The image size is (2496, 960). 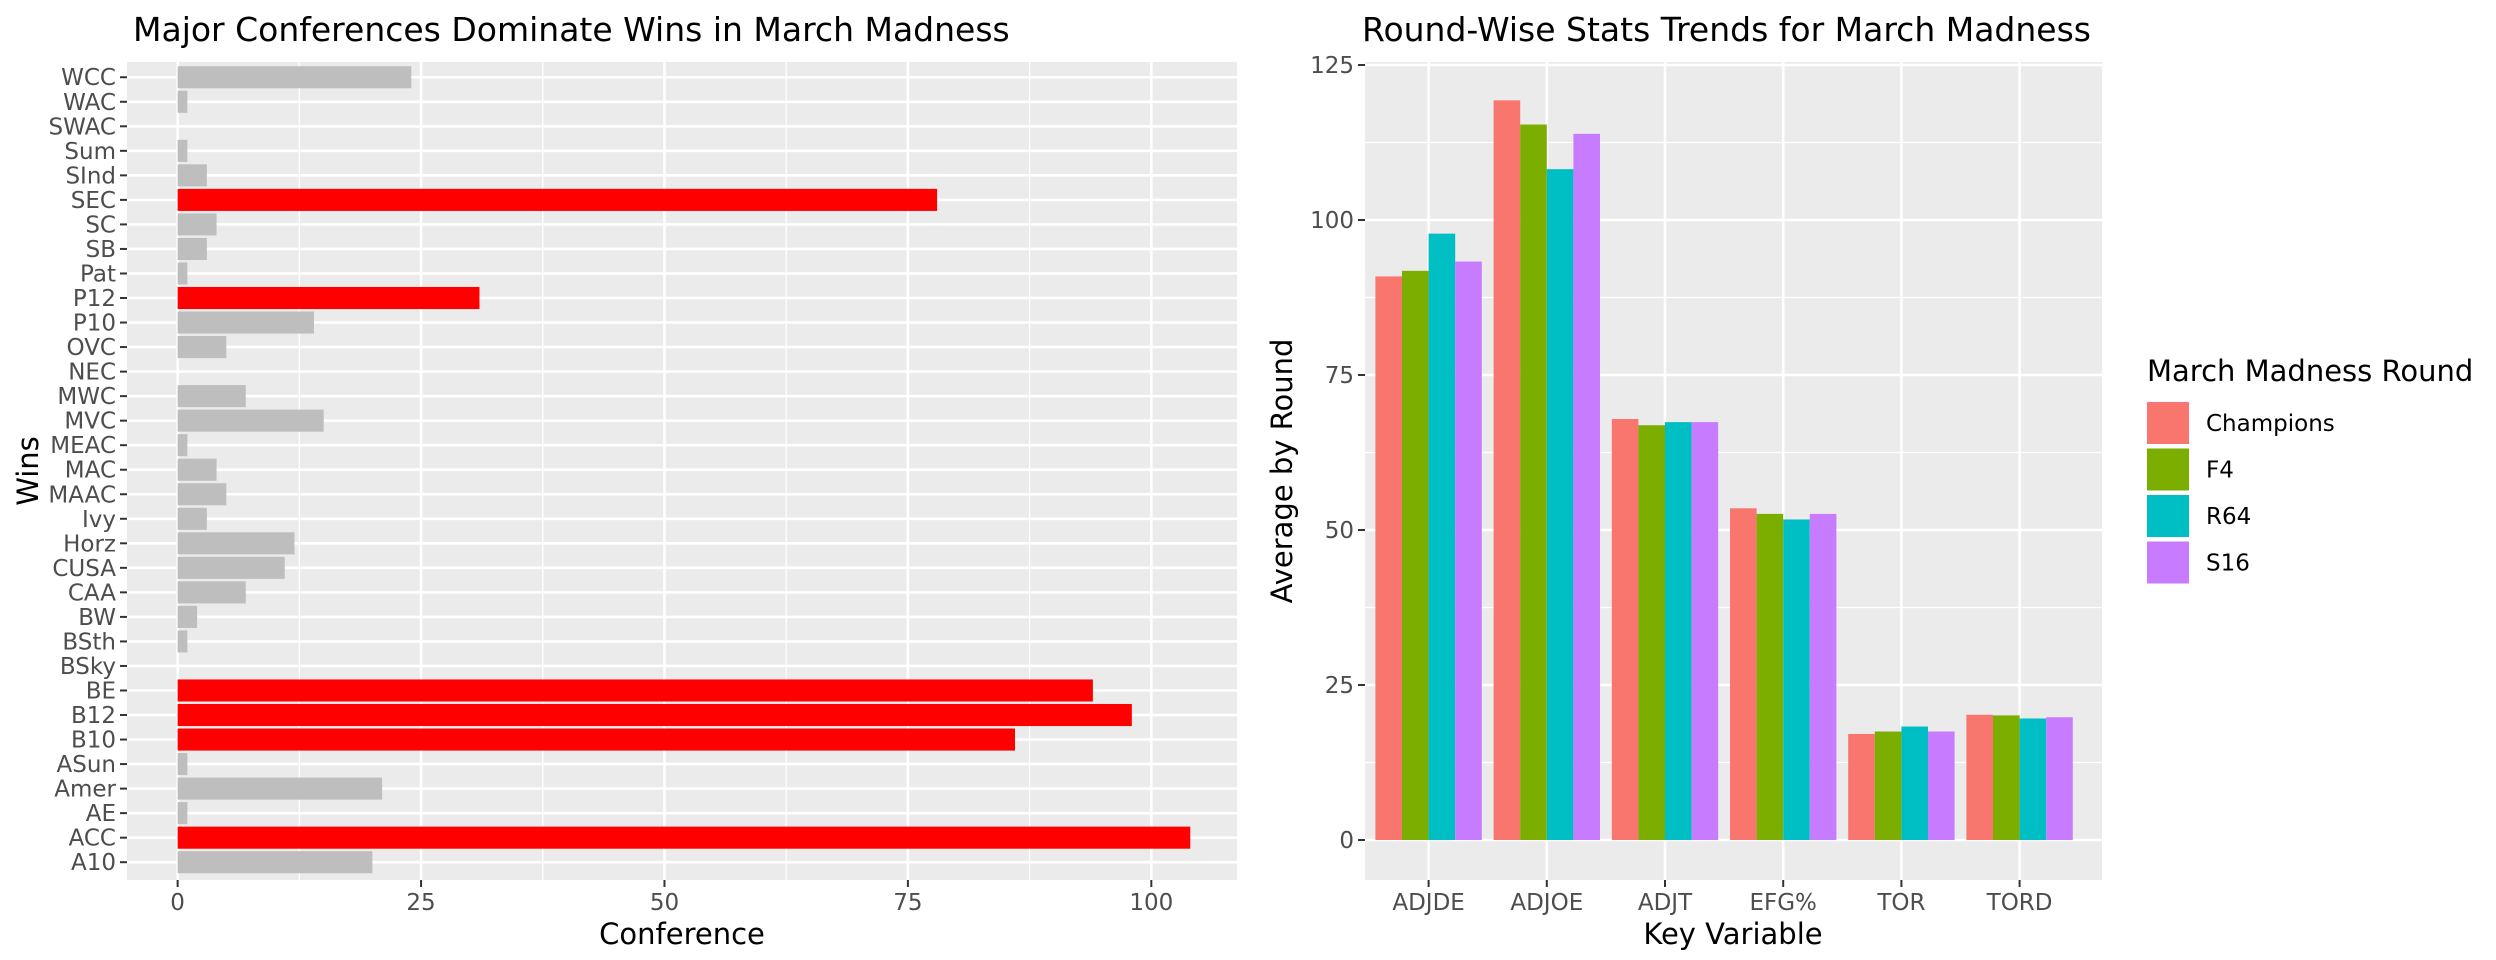 I want to click on right-y-tick-label: 100, so click(x=1332, y=221).